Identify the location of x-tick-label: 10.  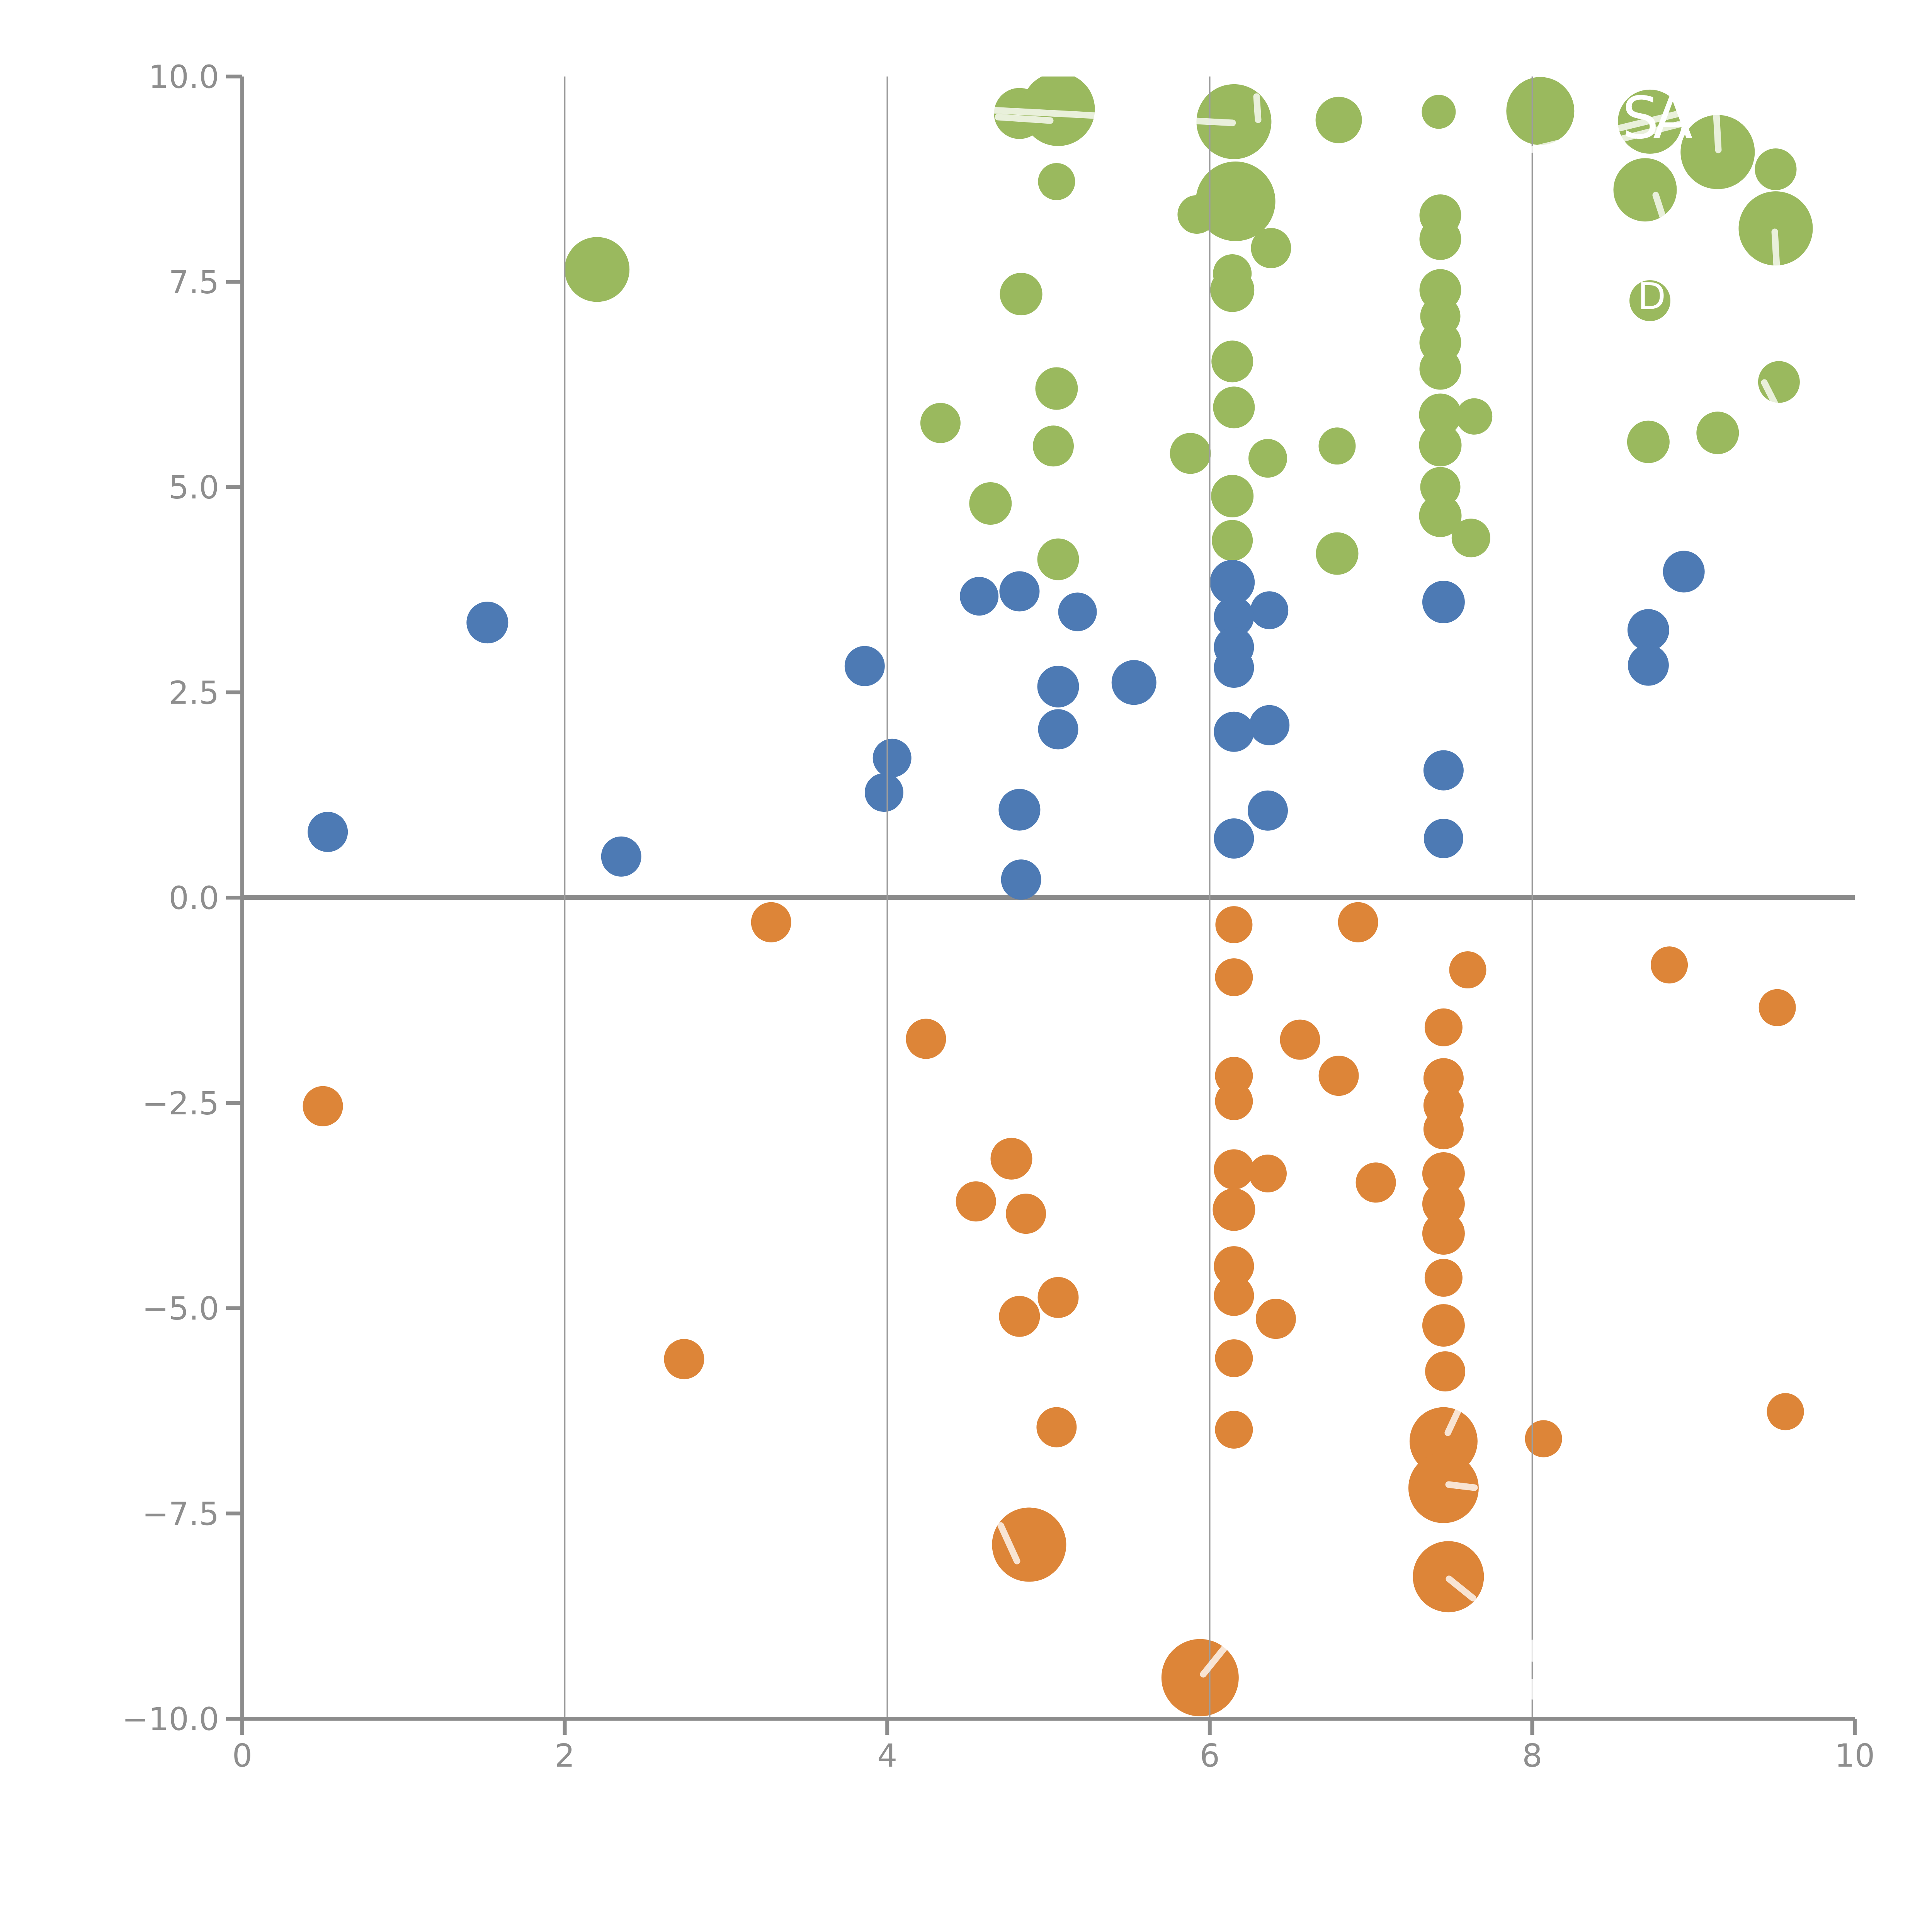
(1855, 1756).